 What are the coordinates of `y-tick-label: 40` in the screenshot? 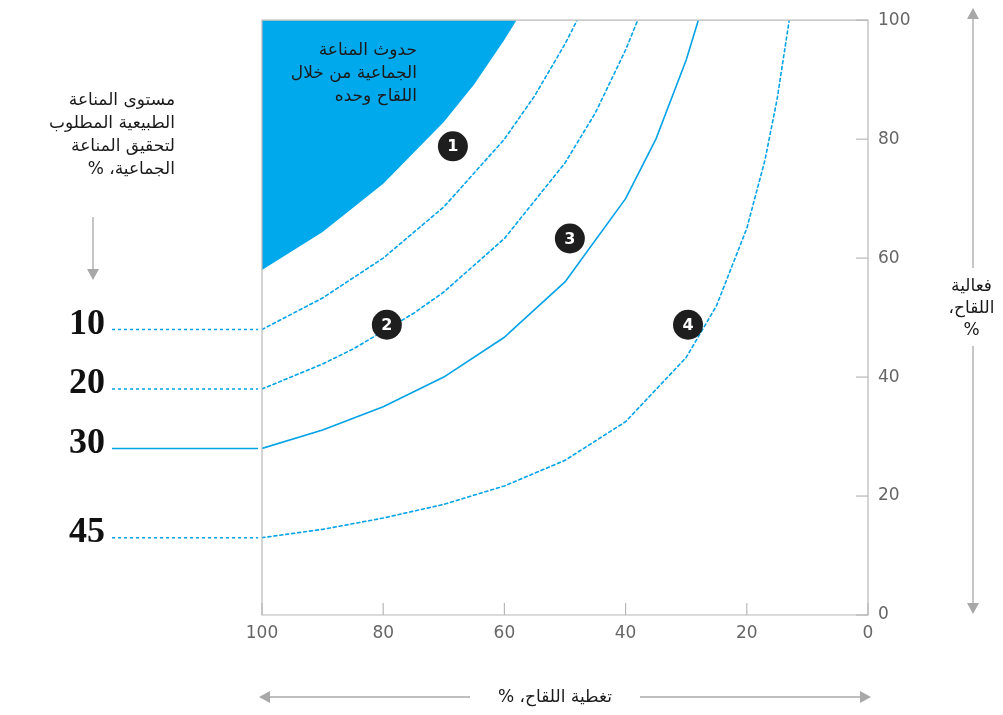 It's located at (889, 375).